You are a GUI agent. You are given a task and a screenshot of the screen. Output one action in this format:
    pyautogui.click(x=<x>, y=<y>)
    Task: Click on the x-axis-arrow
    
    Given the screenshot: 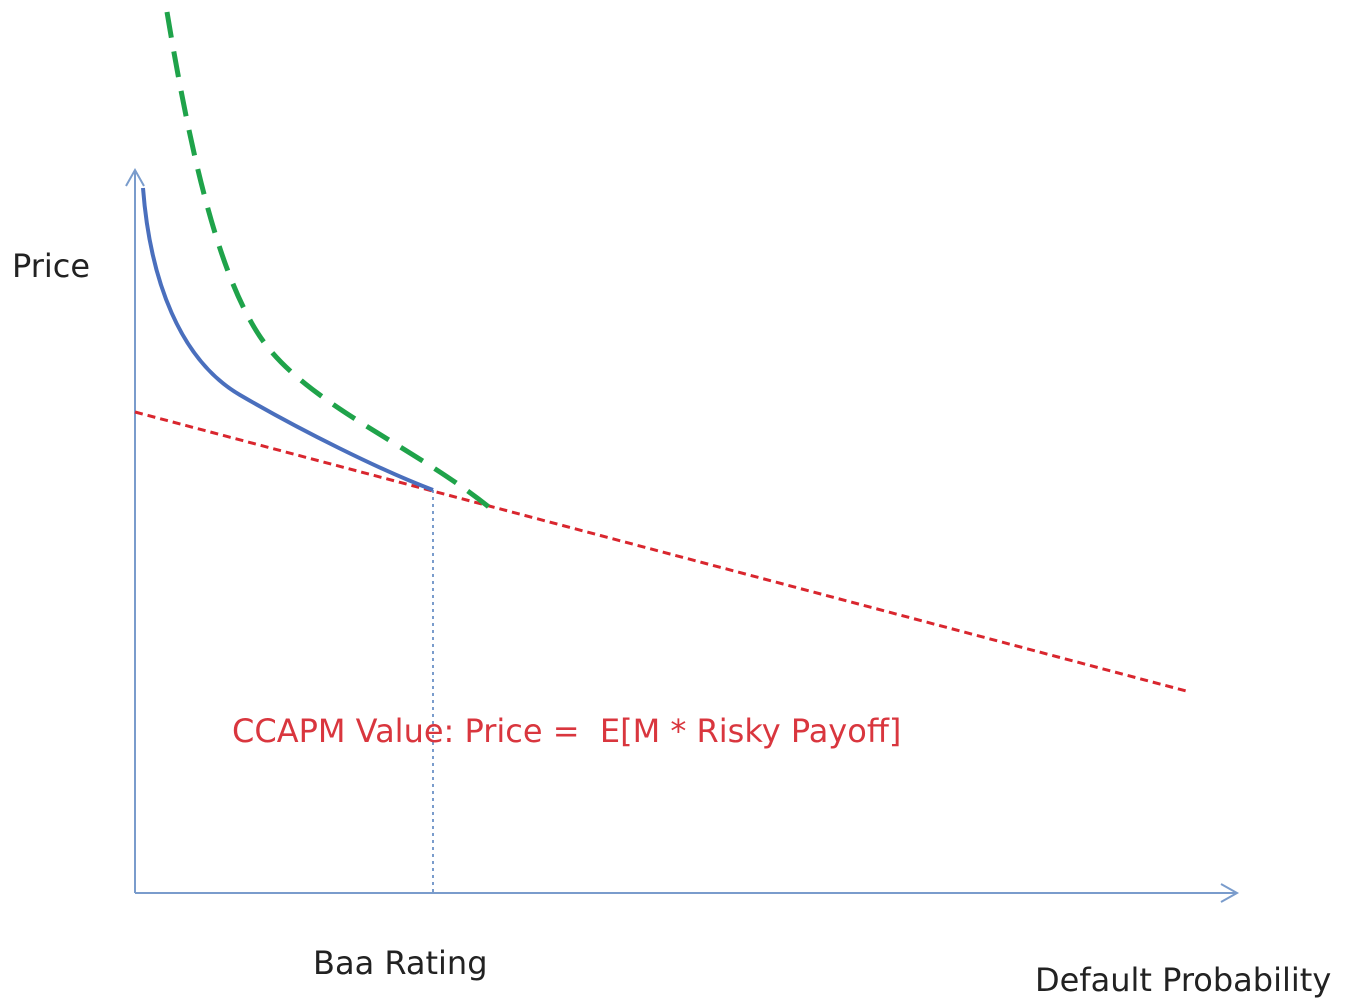 What is the action you would take?
    pyautogui.click(x=1230, y=893)
    